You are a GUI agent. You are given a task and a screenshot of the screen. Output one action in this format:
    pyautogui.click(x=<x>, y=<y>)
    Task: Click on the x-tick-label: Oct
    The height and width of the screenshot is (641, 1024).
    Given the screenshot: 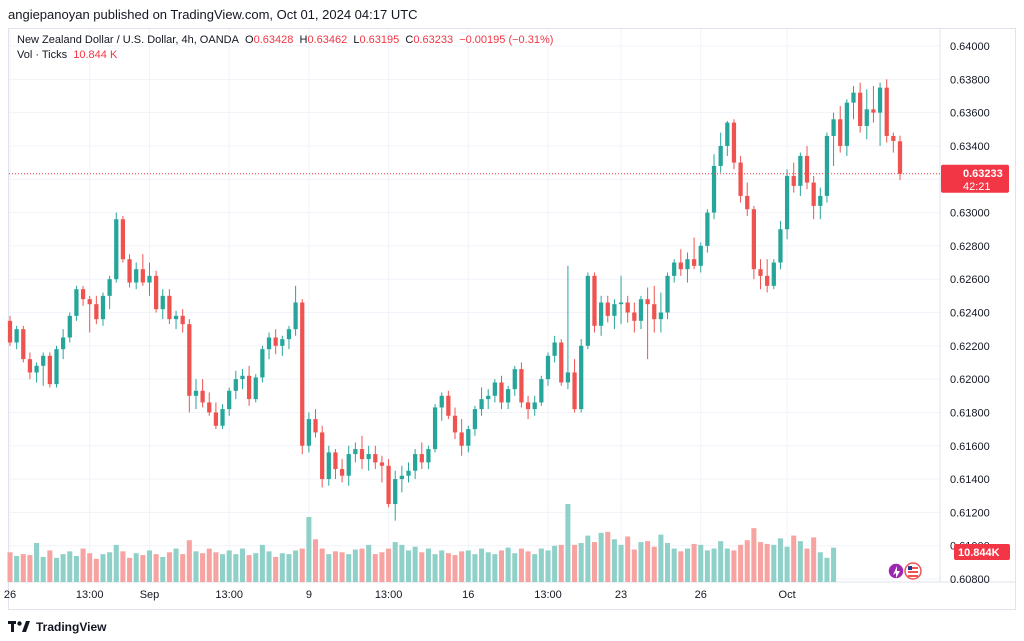 What is the action you would take?
    pyautogui.click(x=787, y=595)
    